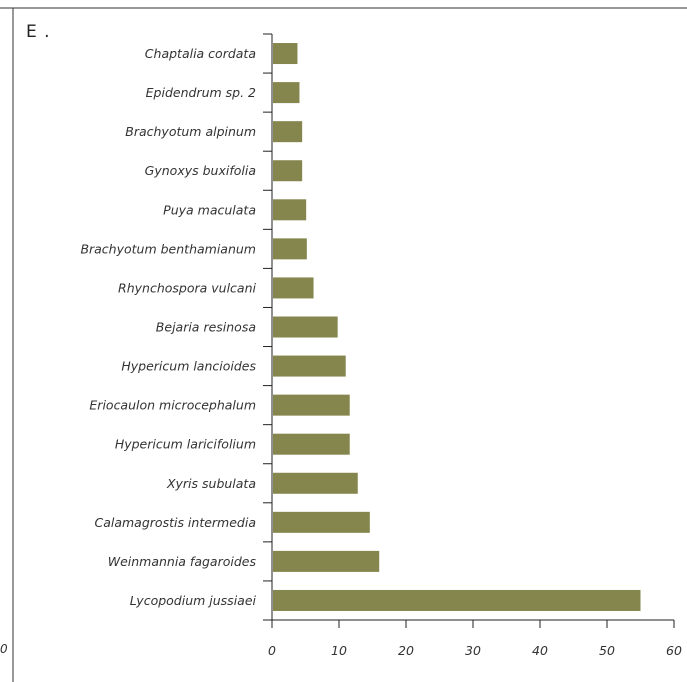 The width and height of the screenshot is (687, 682). I want to click on category-label: Rhynchospora vulcani, so click(187, 287).